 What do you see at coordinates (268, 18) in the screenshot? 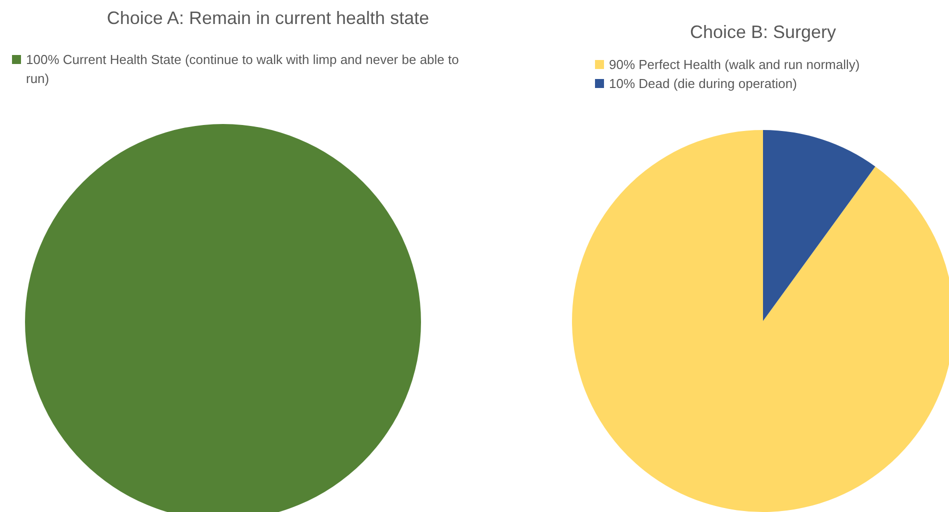
I see `chart-title: Choice A: Remain in current health state` at bounding box center [268, 18].